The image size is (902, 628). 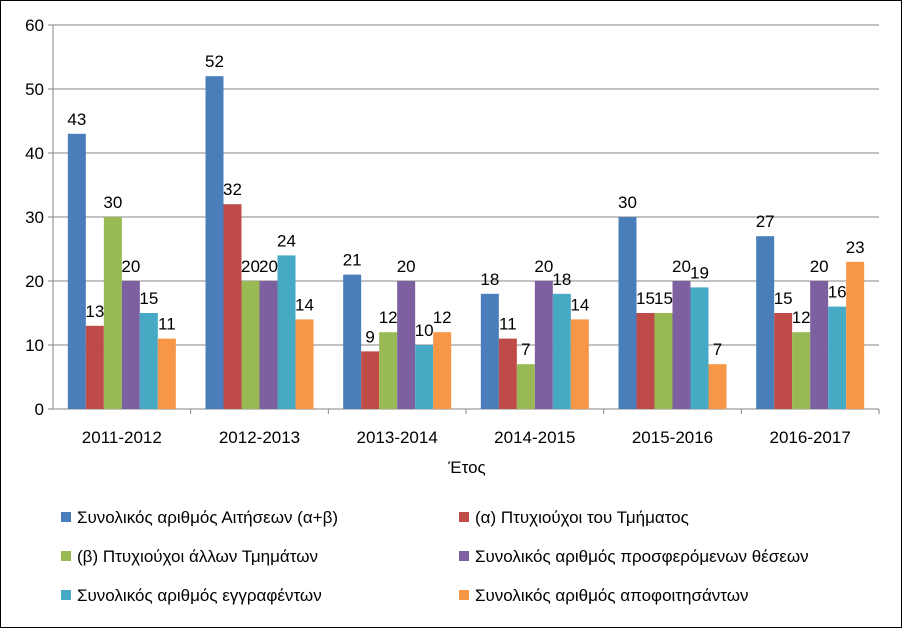 What do you see at coordinates (76, 119) in the screenshot?
I see `data-label: 43` at bounding box center [76, 119].